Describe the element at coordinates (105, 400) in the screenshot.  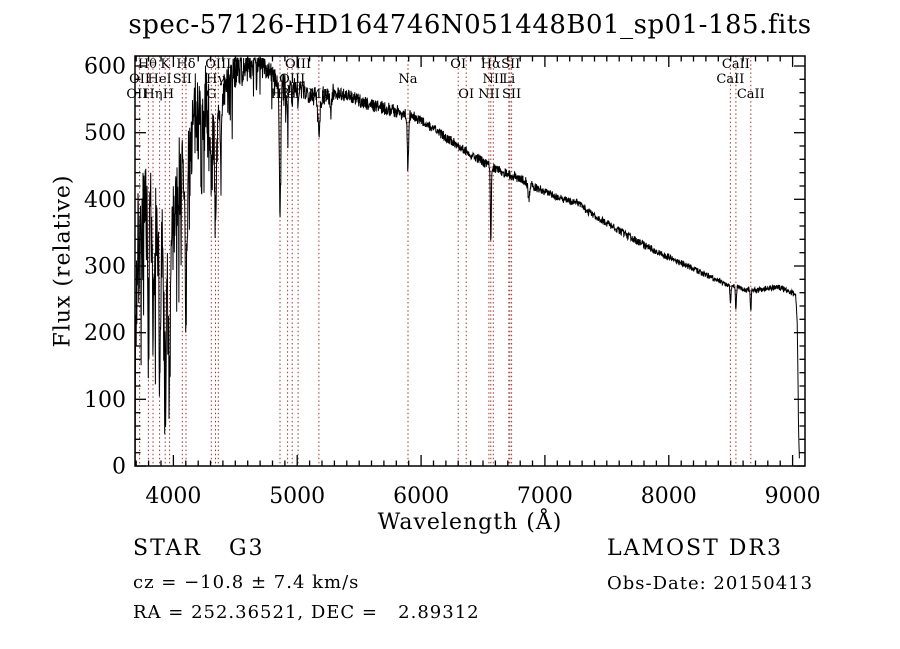
I see `y-tick-label: 100` at that location.